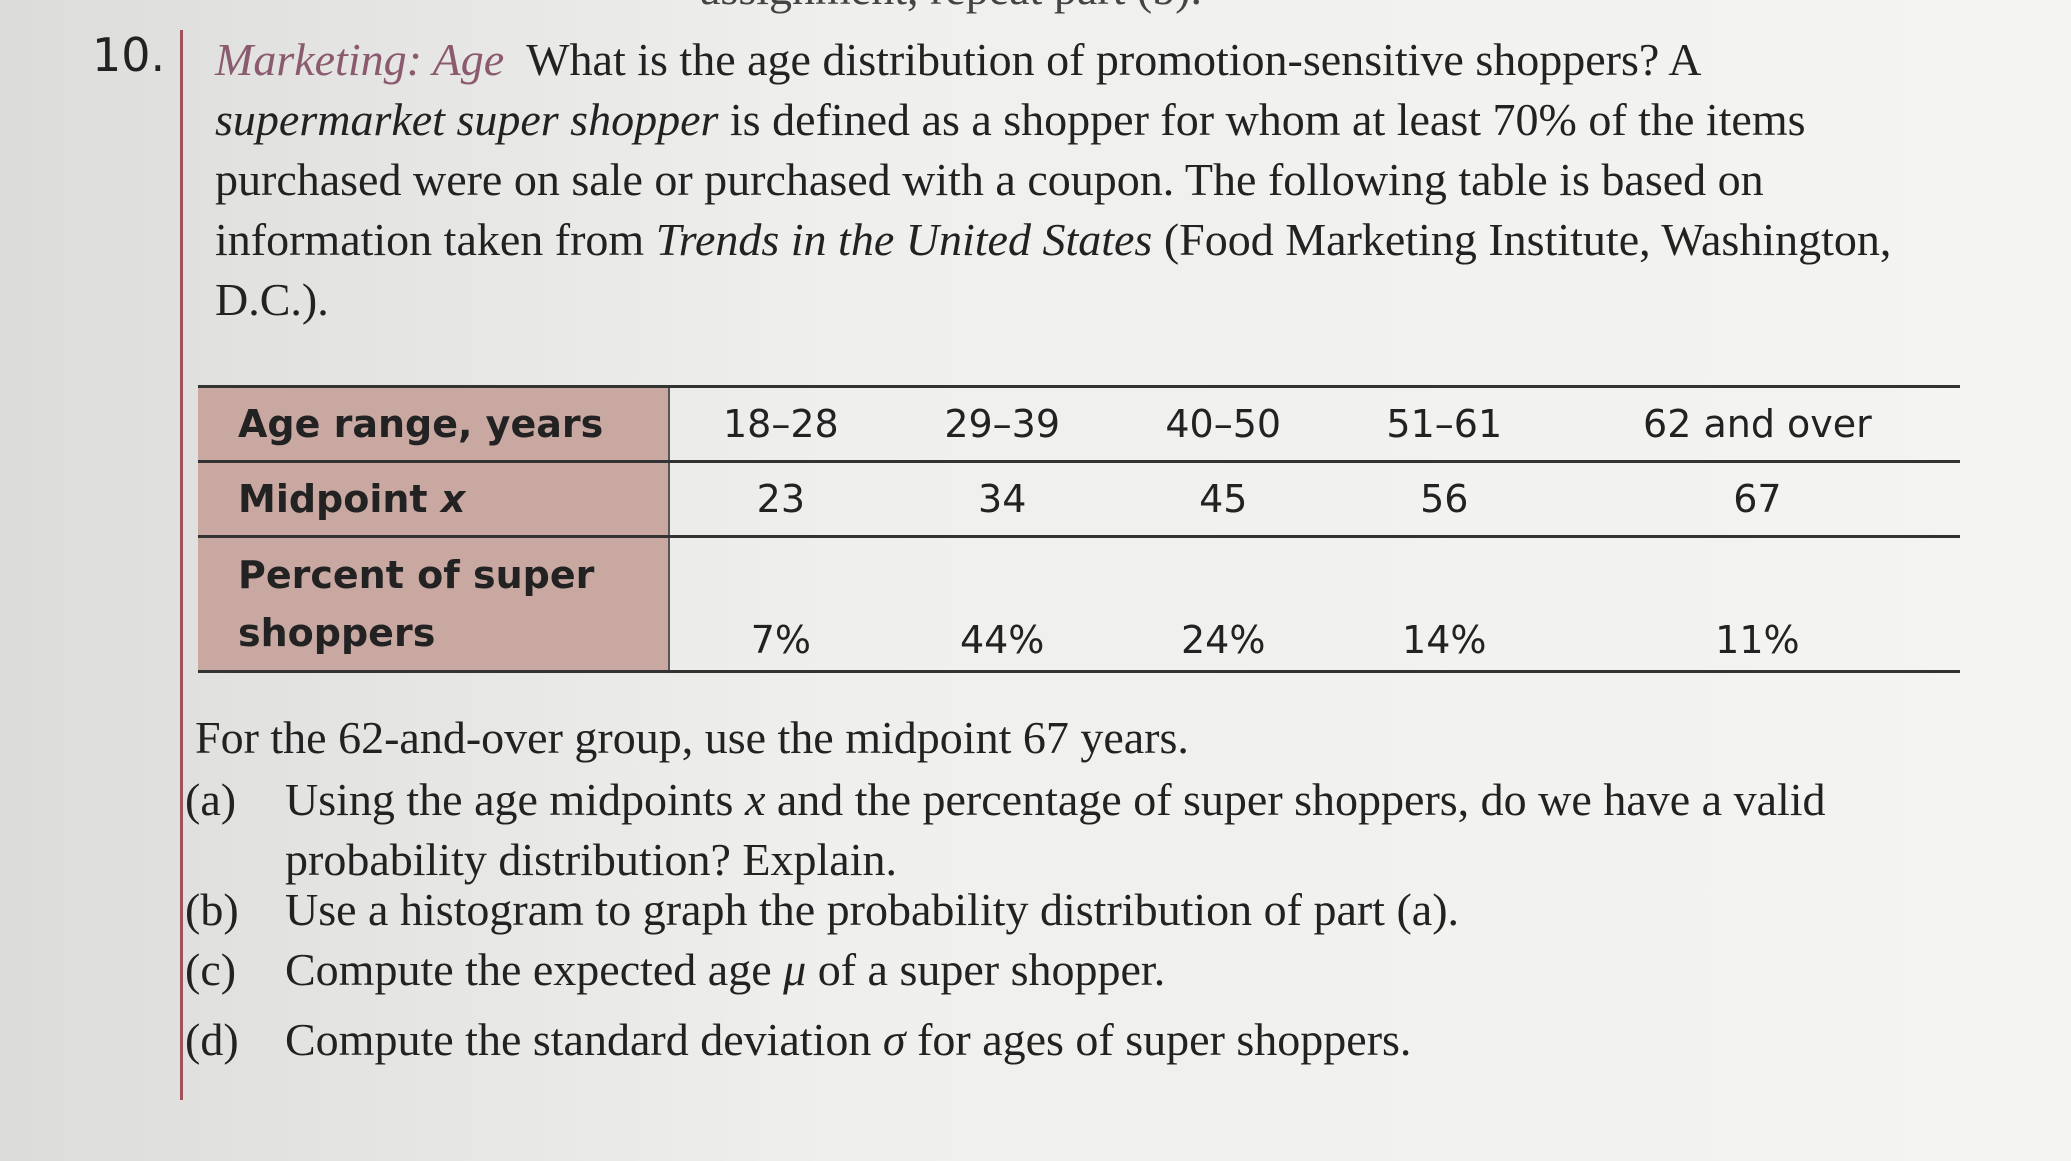 This screenshot has height=1161, width=2071. What do you see at coordinates (1757, 604) in the screenshot?
I see `table-cell: 11%` at bounding box center [1757, 604].